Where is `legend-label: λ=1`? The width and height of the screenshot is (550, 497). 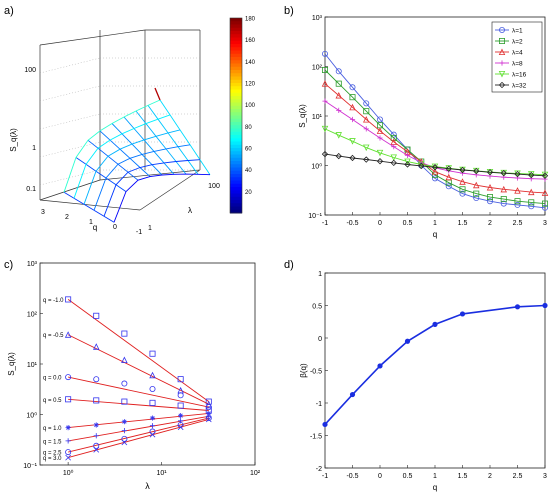
legend-label: λ=1 is located at coordinates (517, 31).